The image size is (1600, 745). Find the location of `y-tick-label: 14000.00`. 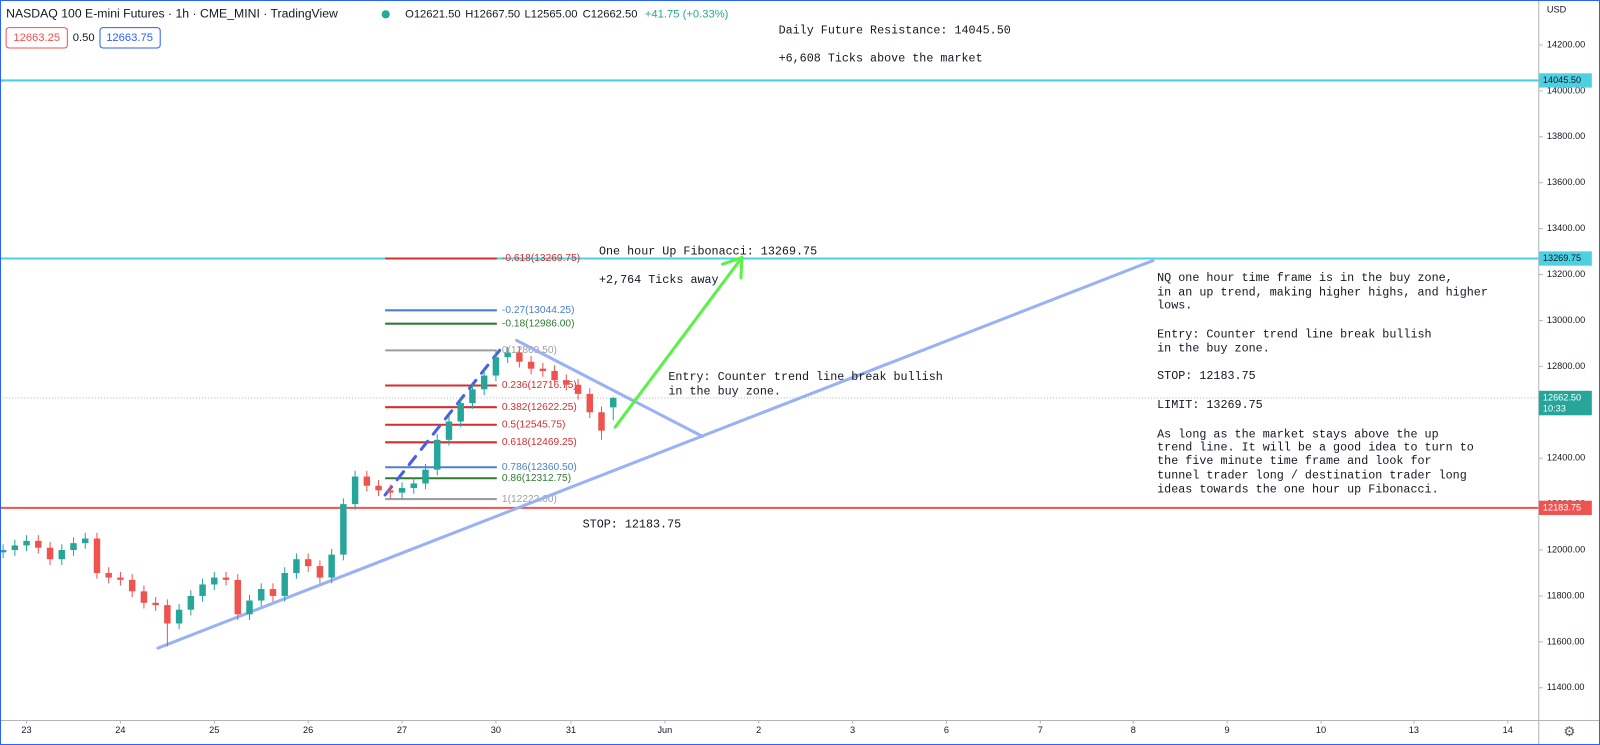

y-tick-label: 14000.00 is located at coordinates (1566, 90).